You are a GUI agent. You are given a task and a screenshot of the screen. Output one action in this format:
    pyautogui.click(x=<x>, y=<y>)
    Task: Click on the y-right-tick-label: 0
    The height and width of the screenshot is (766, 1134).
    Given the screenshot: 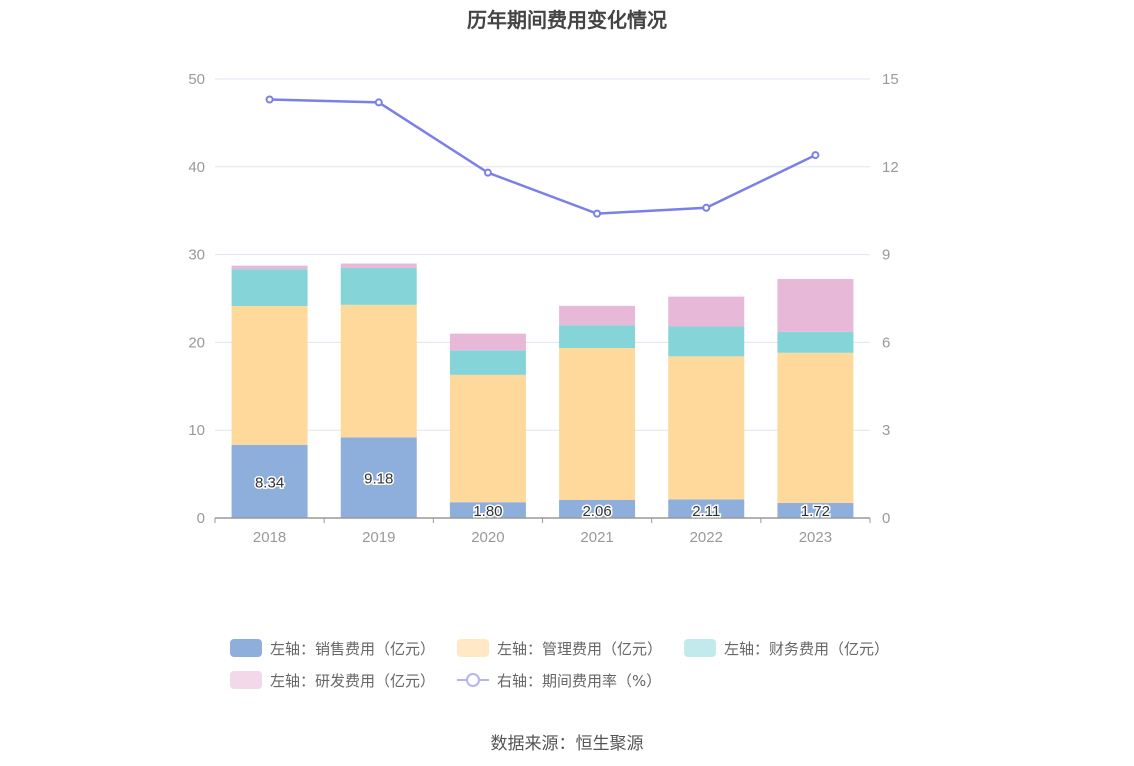 What is the action you would take?
    pyautogui.click(x=886, y=518)
    